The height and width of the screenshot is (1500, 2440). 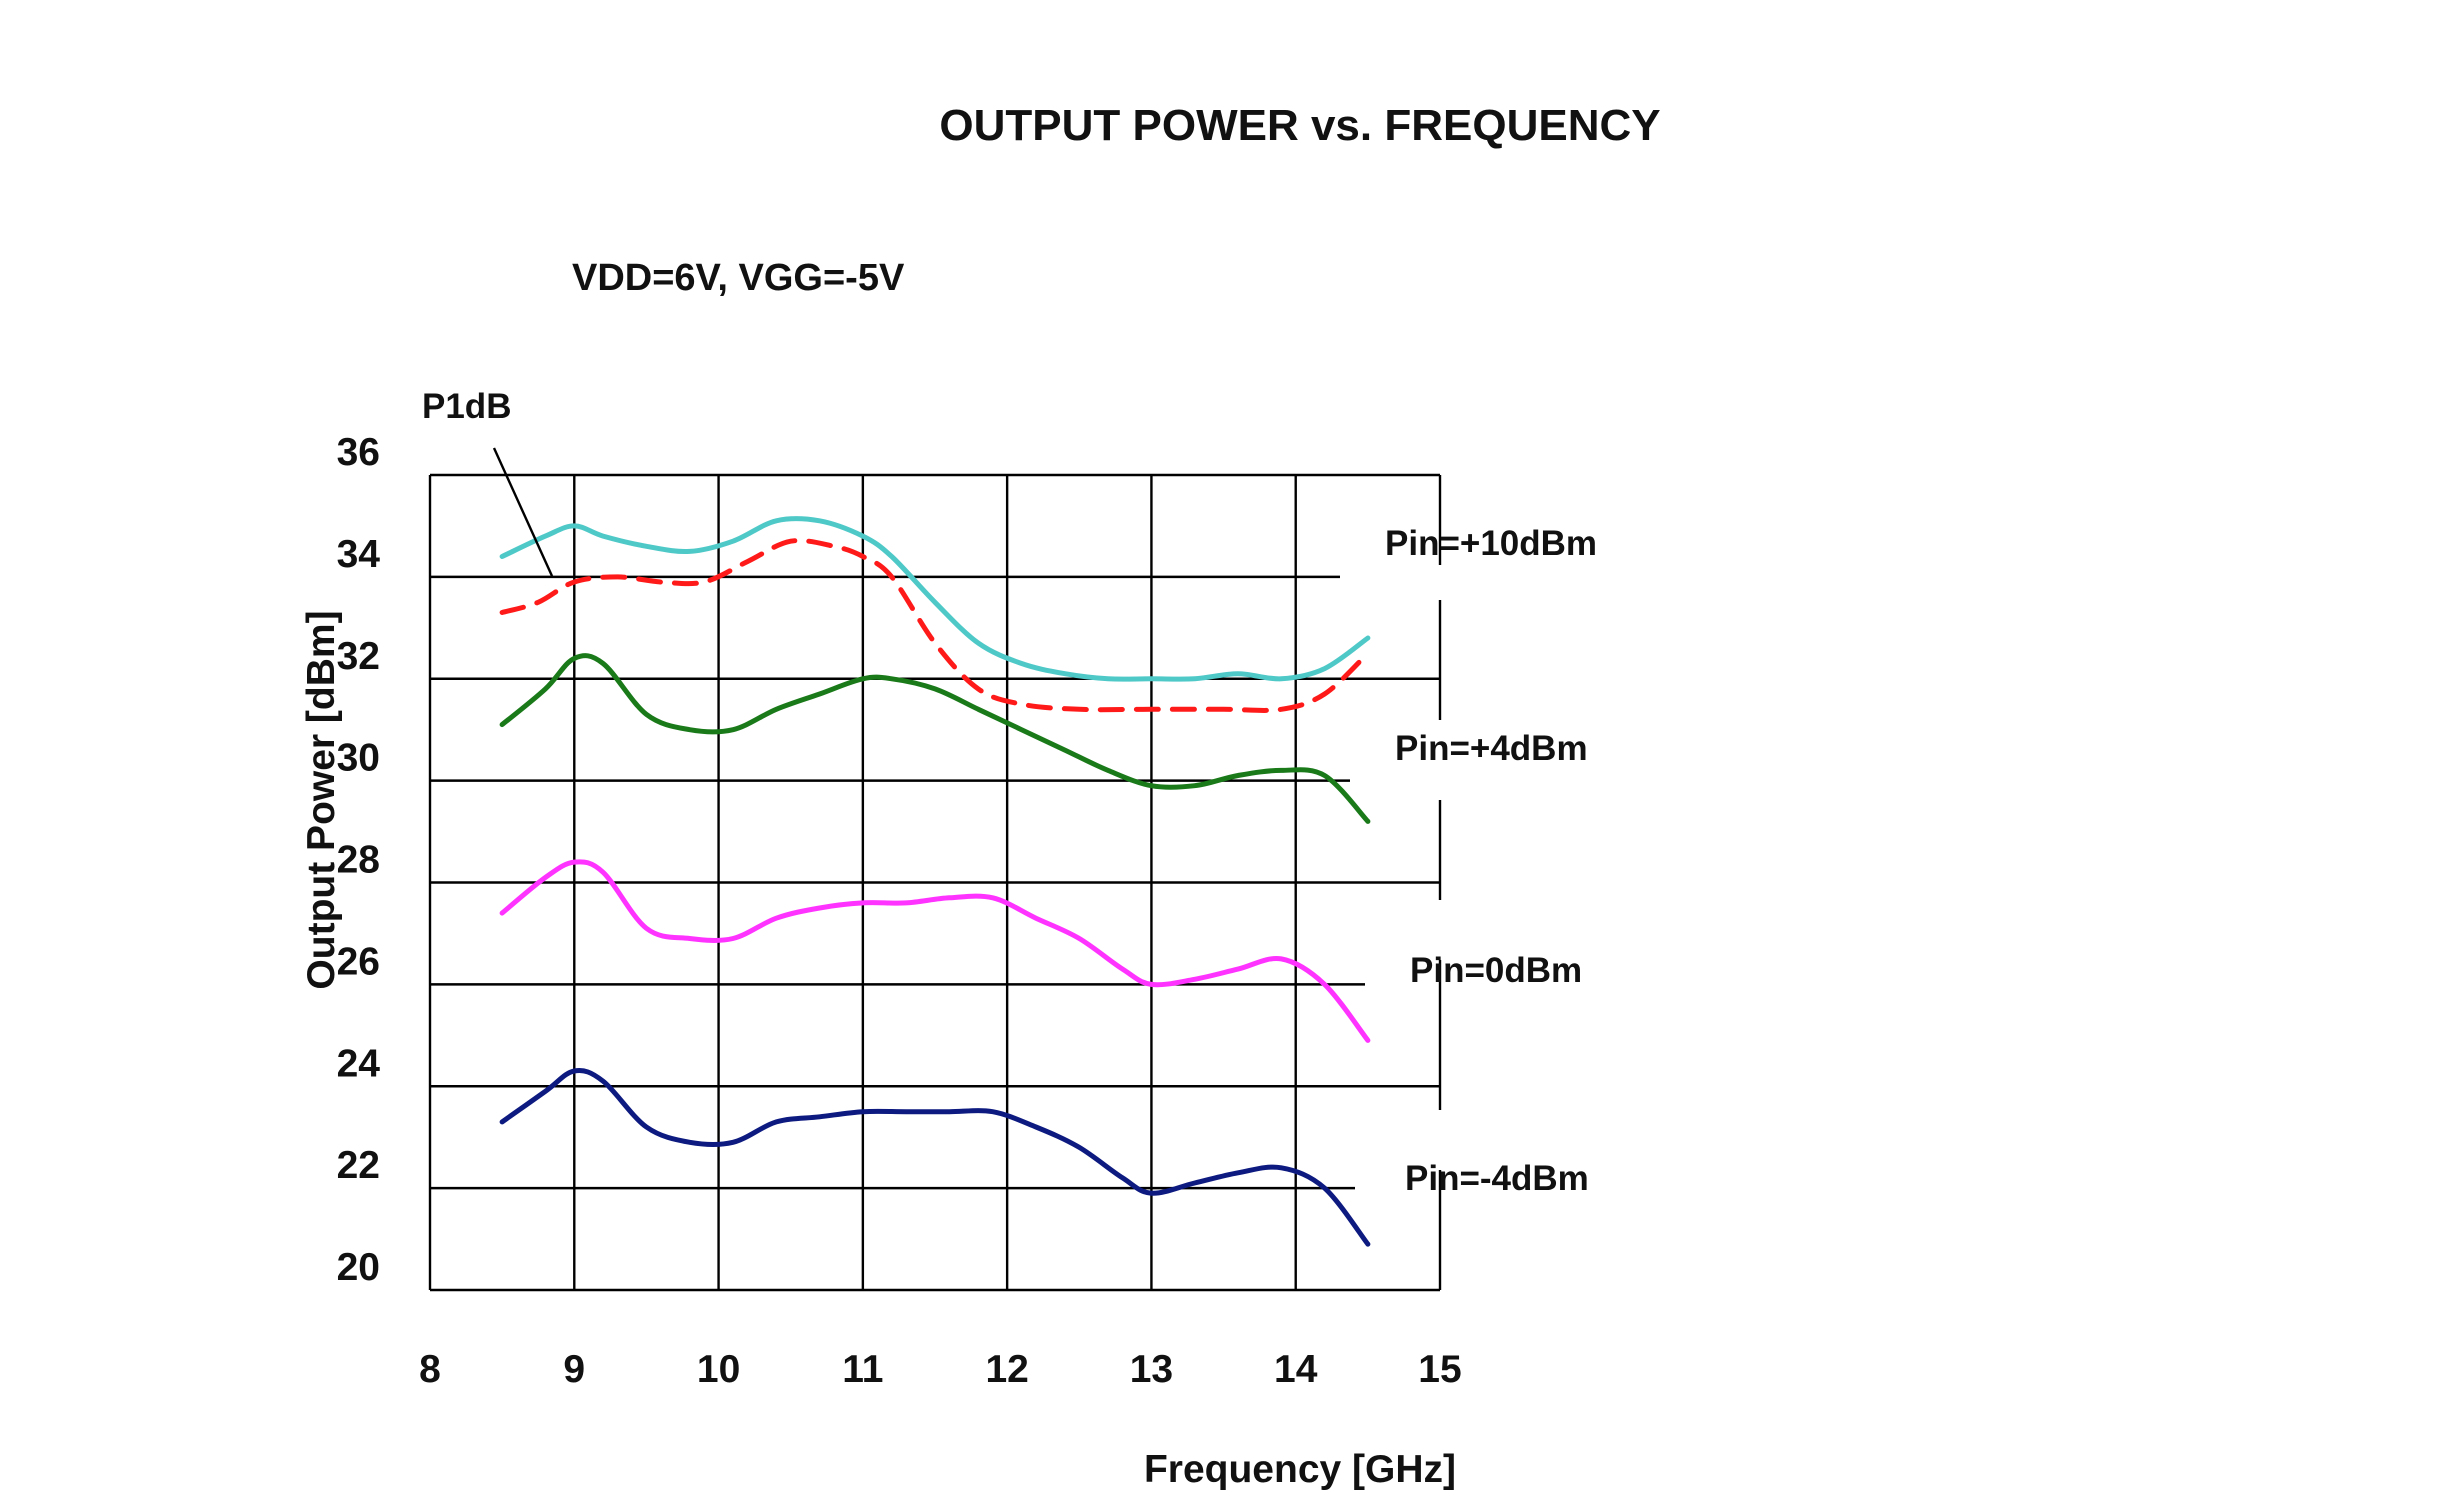 I want to click on x-tick-label: 8, so click(x=430, y=1369).